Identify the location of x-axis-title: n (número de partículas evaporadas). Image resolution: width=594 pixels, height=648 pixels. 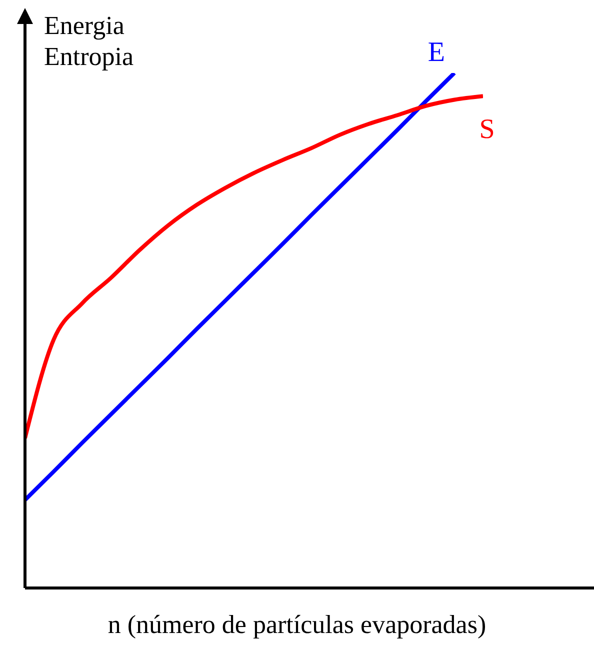
(297, 625).